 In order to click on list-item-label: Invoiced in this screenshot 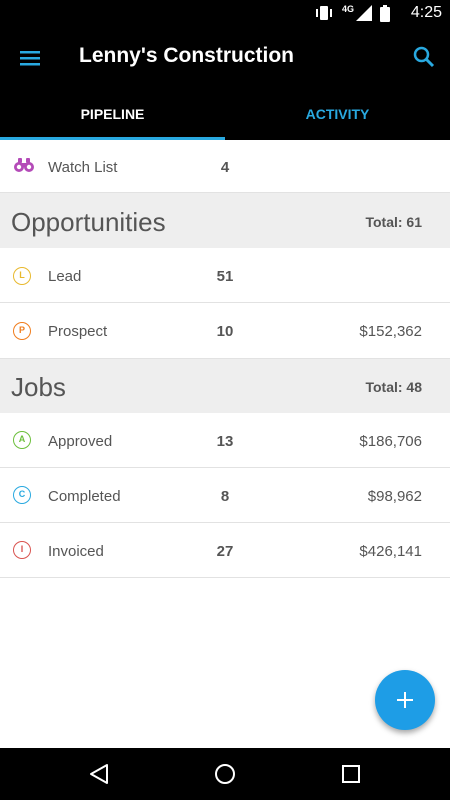, I will do `click(76, 551)`.